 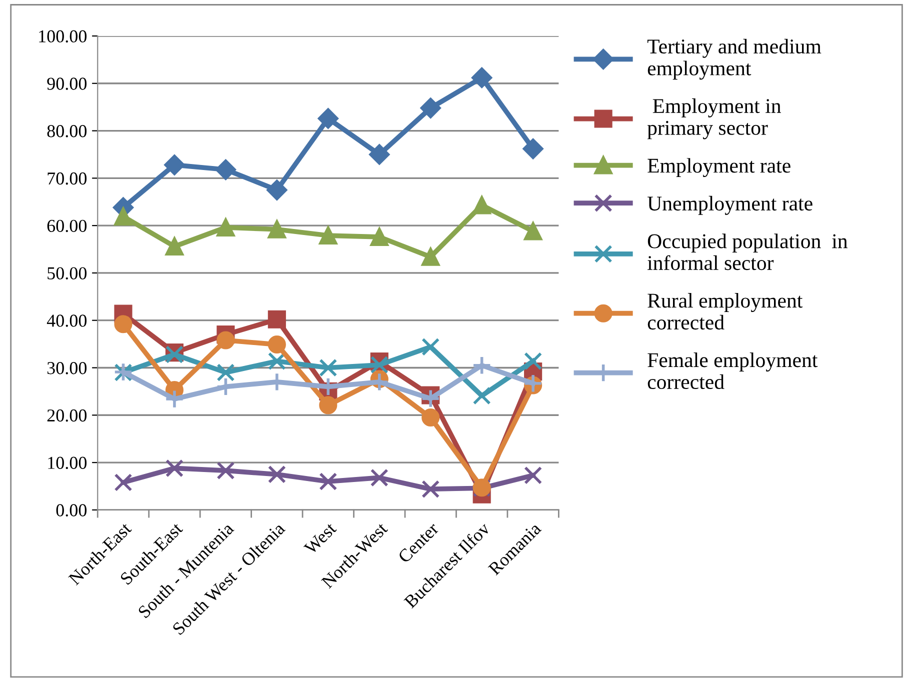 I want to click on y-tick-label: 70.00, so click(x=67, y=178).